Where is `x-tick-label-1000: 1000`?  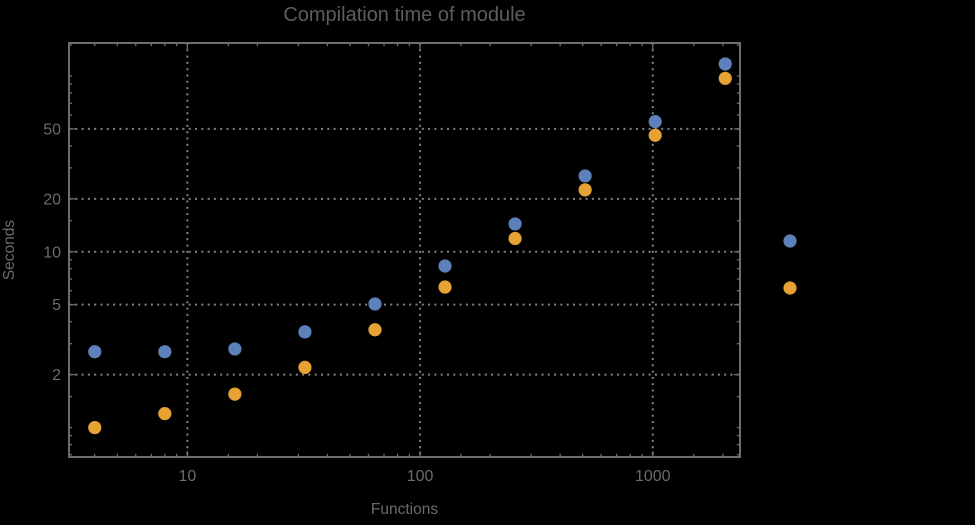
x-tick-label-1000: 1000 is located at coordinates (653, 476).